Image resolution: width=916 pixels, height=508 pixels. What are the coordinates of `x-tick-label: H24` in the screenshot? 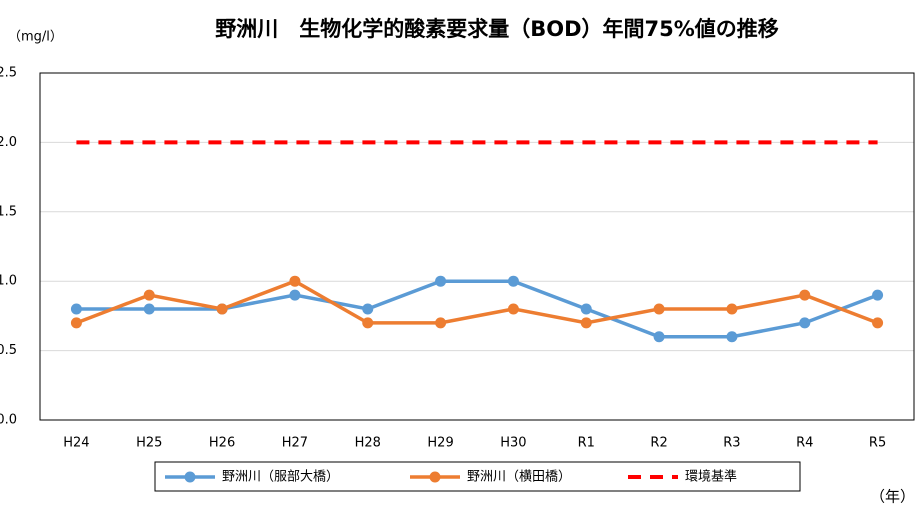 It's located at (76, 443).